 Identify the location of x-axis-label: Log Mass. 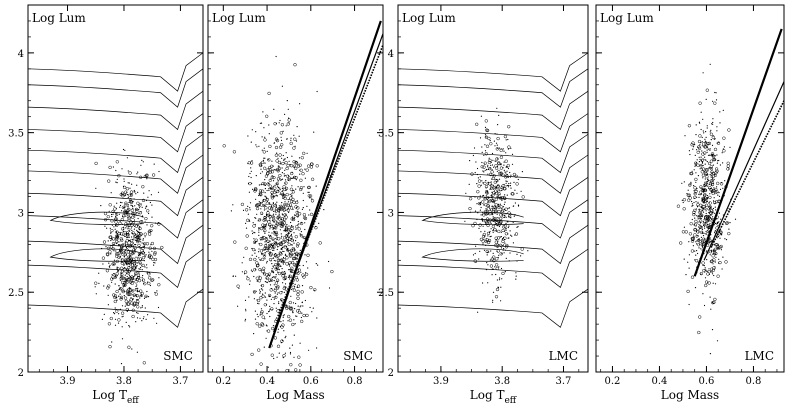
(295, 395).